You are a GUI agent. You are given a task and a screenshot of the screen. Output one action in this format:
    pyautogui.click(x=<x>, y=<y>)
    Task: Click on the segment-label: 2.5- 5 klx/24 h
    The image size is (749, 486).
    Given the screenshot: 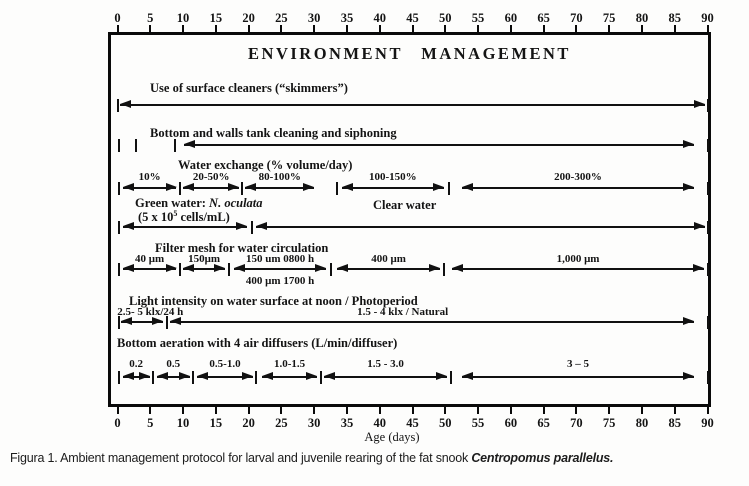 What is the action you would take?
    pyautogui.click(x=150, y=312)
    